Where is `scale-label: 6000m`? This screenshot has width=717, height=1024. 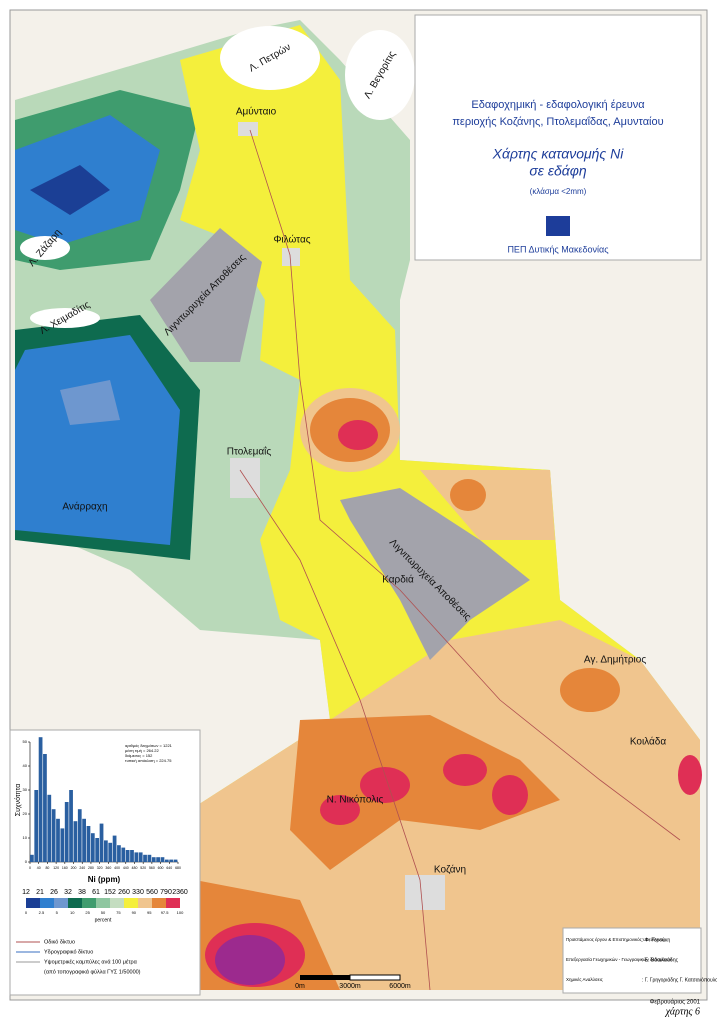
scale-label: 6000m is located at coordinates (400, 986).